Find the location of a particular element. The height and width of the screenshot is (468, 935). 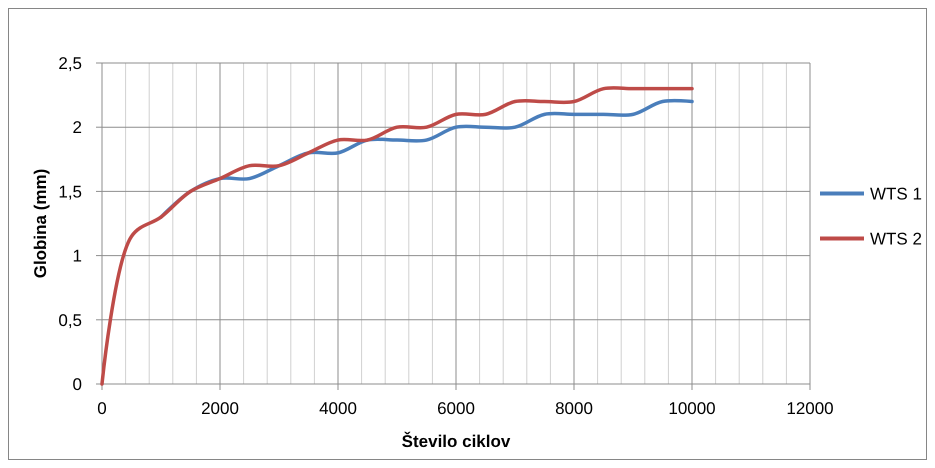

y-tick-label: 1 is located at coordinates (77, 256).